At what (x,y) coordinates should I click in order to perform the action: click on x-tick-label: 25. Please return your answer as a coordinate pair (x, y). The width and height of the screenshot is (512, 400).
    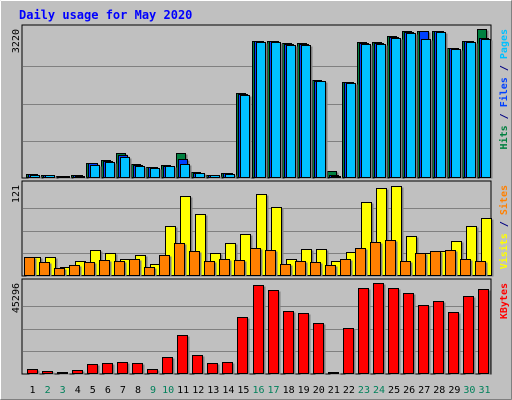
    Looking at the image, I should click on (394, 390).